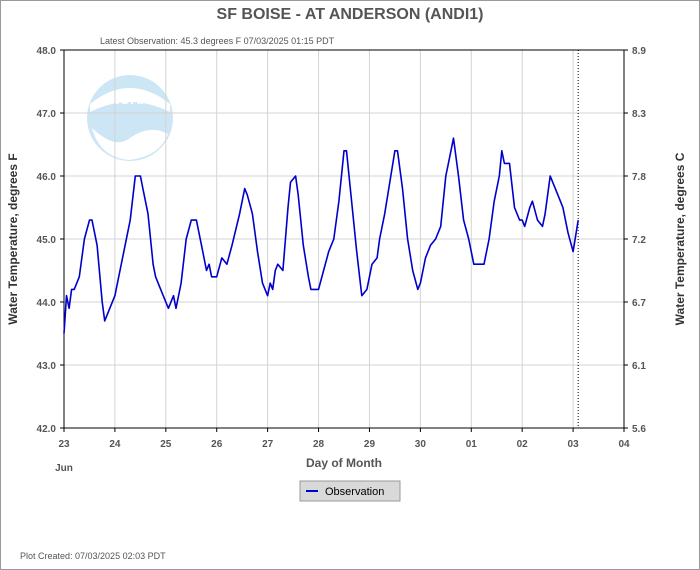 Image resolution: width=700 pixels, height=570 pixels. Describe the element at coordinates (639, 429) in the screenshot. I see `y-tick-label-right: 5.6` at that location.